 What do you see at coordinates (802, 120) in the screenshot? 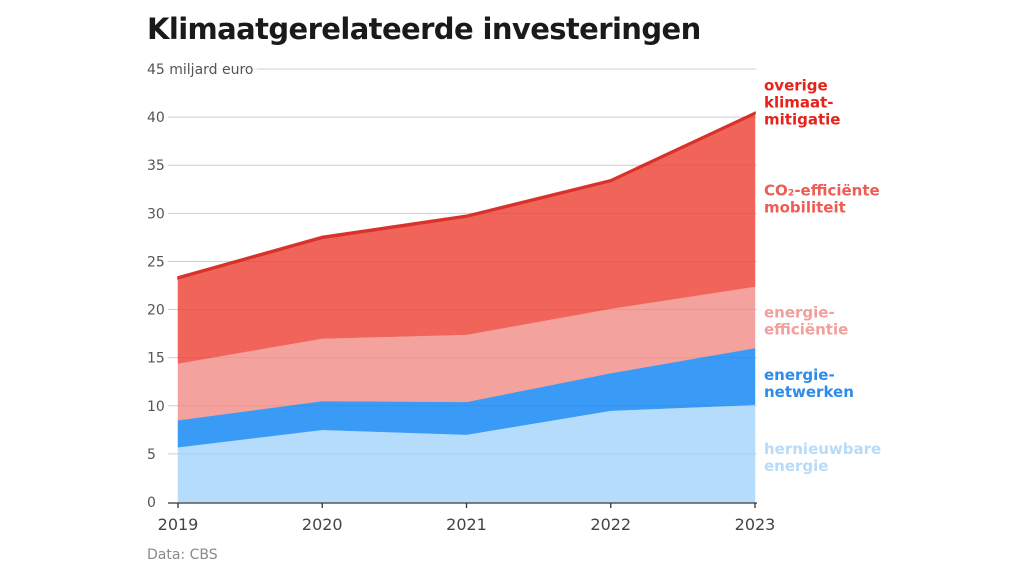
I see `series-label-line: mitigatie` at bounding box center [802, 120].